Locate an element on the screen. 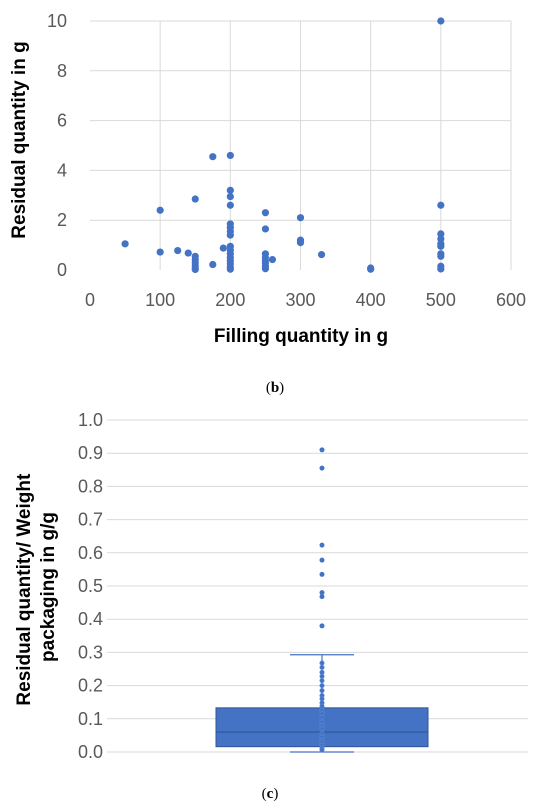  scatter-x-tick-label: 400 is located at coordinates (371, 300).